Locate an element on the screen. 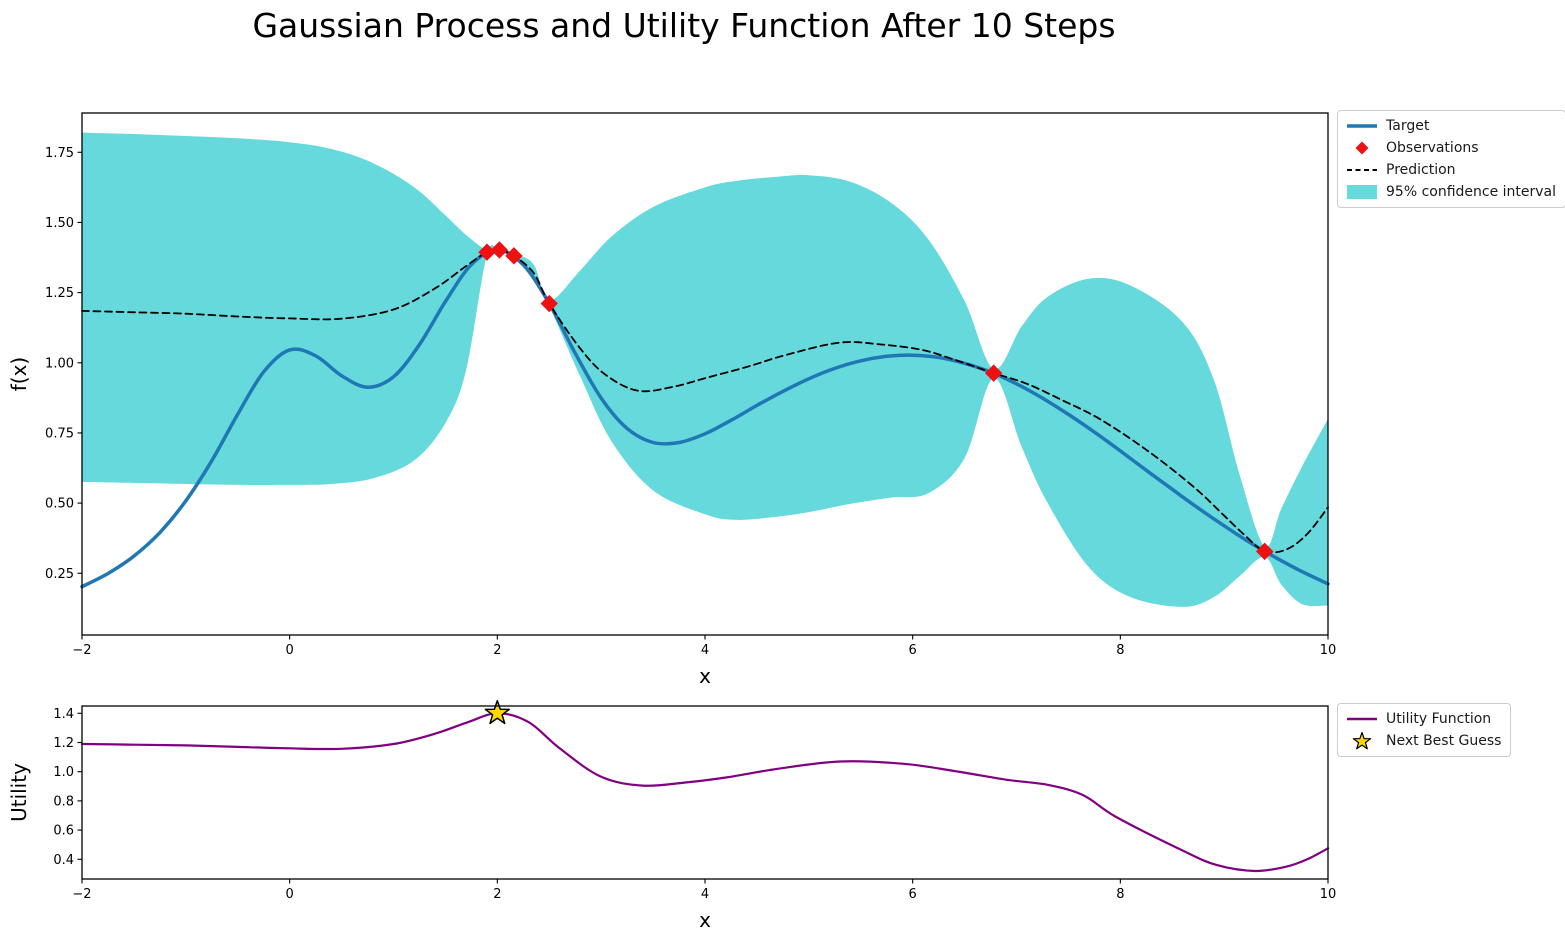  utility-x-tick-label: 10 is located at coordinates (1328, 894).